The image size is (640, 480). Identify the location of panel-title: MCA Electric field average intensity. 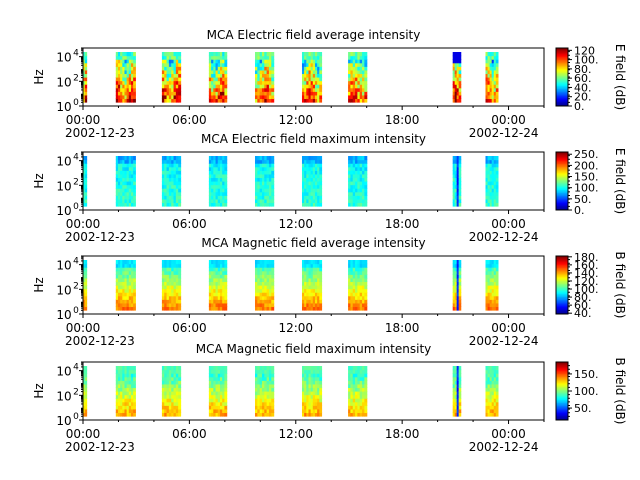
(314, 35).